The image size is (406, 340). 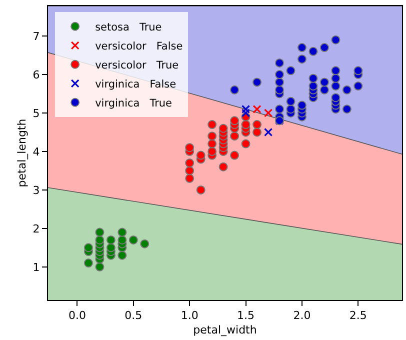 What do you see at coordinates (135, 84) in the screenshot?
I see `legend-label: virginica False` at bounding box center [135, 84].